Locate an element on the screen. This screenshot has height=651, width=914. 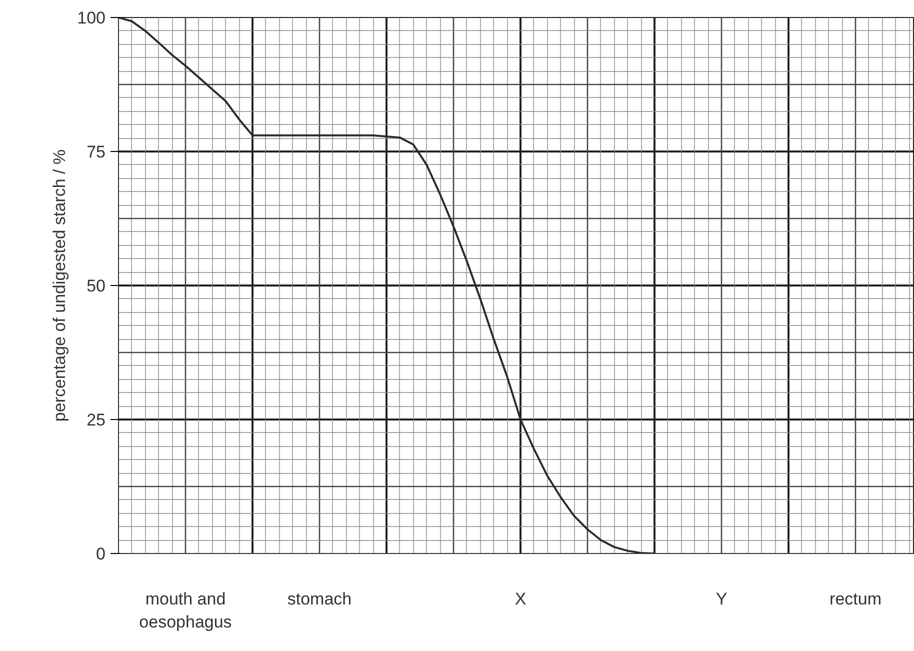
x-tick-label: Y is located at coordinates (722, 599).